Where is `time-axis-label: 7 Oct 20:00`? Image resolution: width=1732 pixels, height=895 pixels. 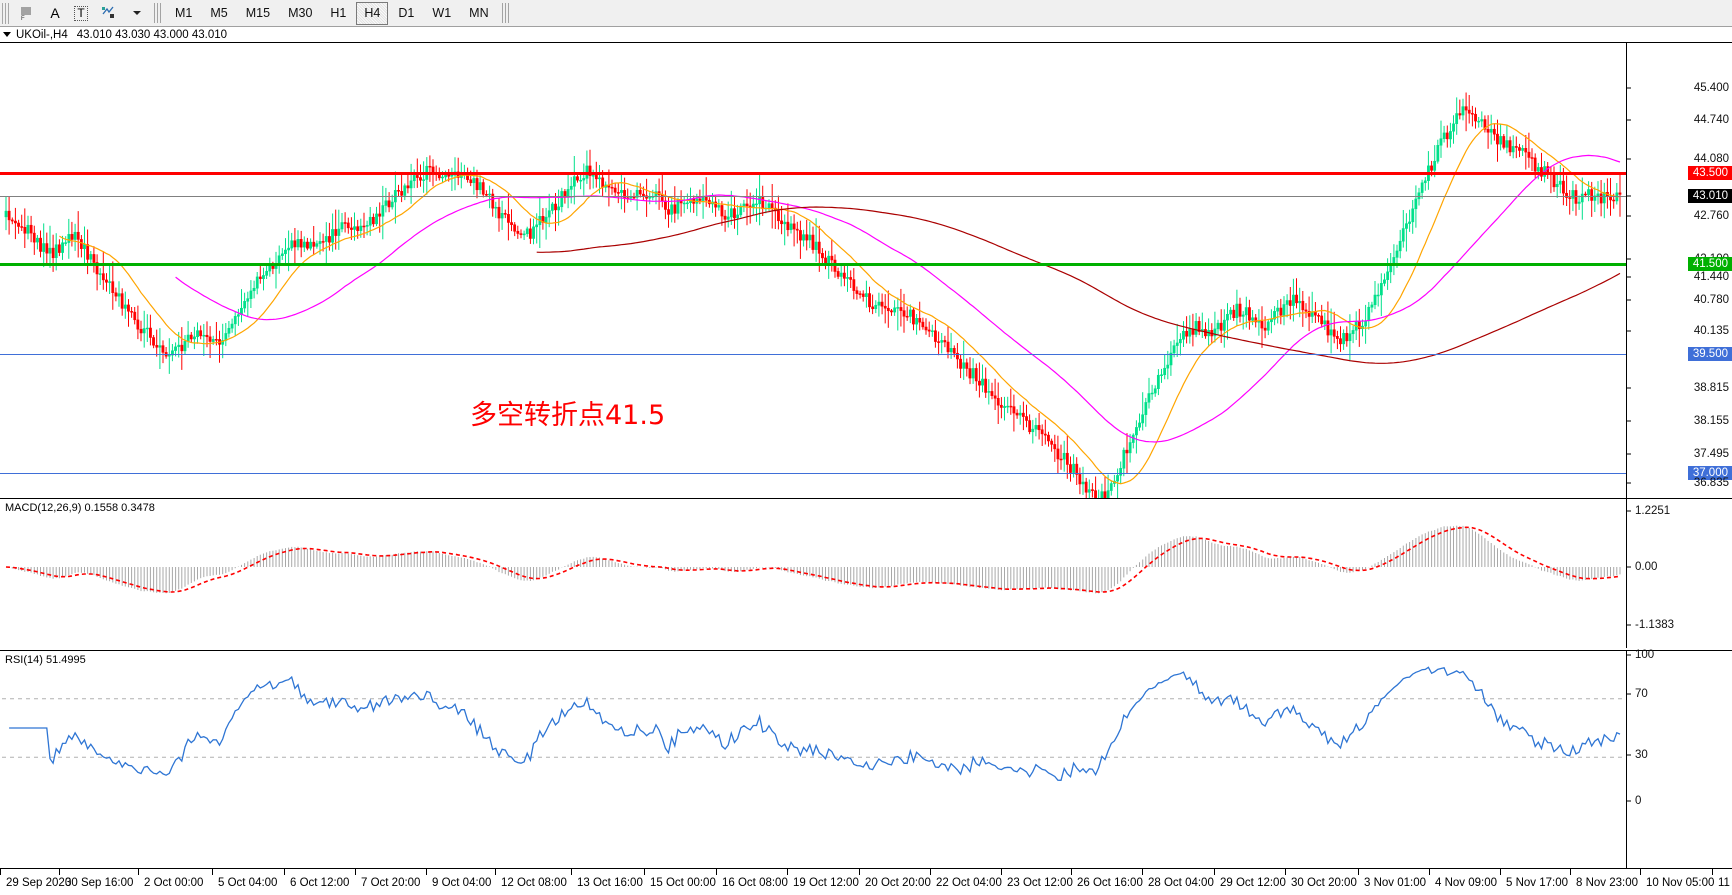 time-axis-label: 7 Oct 20:00 is located at coordinates (391, 883).